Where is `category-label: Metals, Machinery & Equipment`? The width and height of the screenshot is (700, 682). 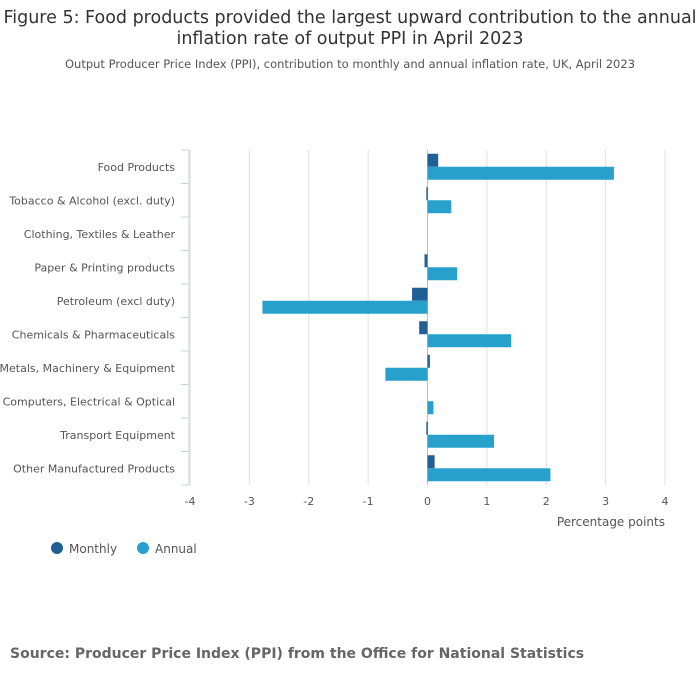
category-label: Metals, Machinery & Equipment is located at coordinates (88, 368).